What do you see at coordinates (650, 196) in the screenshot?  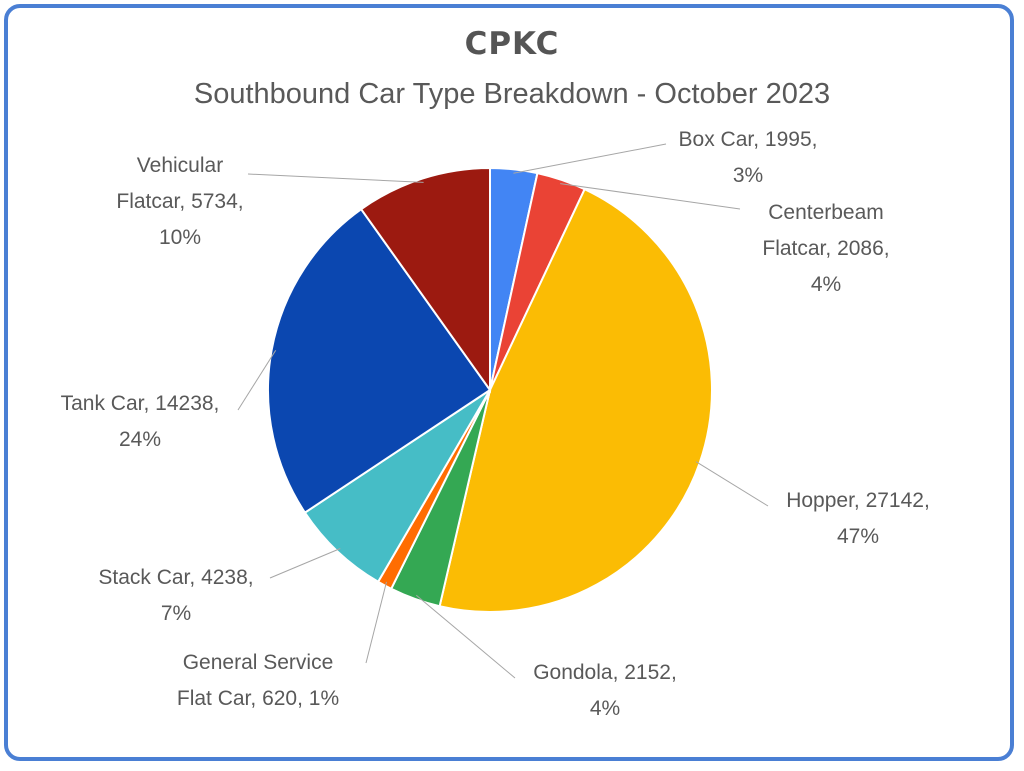 I see `leader-line-centerbeam-flatcar` at bounding box center [650, 196].